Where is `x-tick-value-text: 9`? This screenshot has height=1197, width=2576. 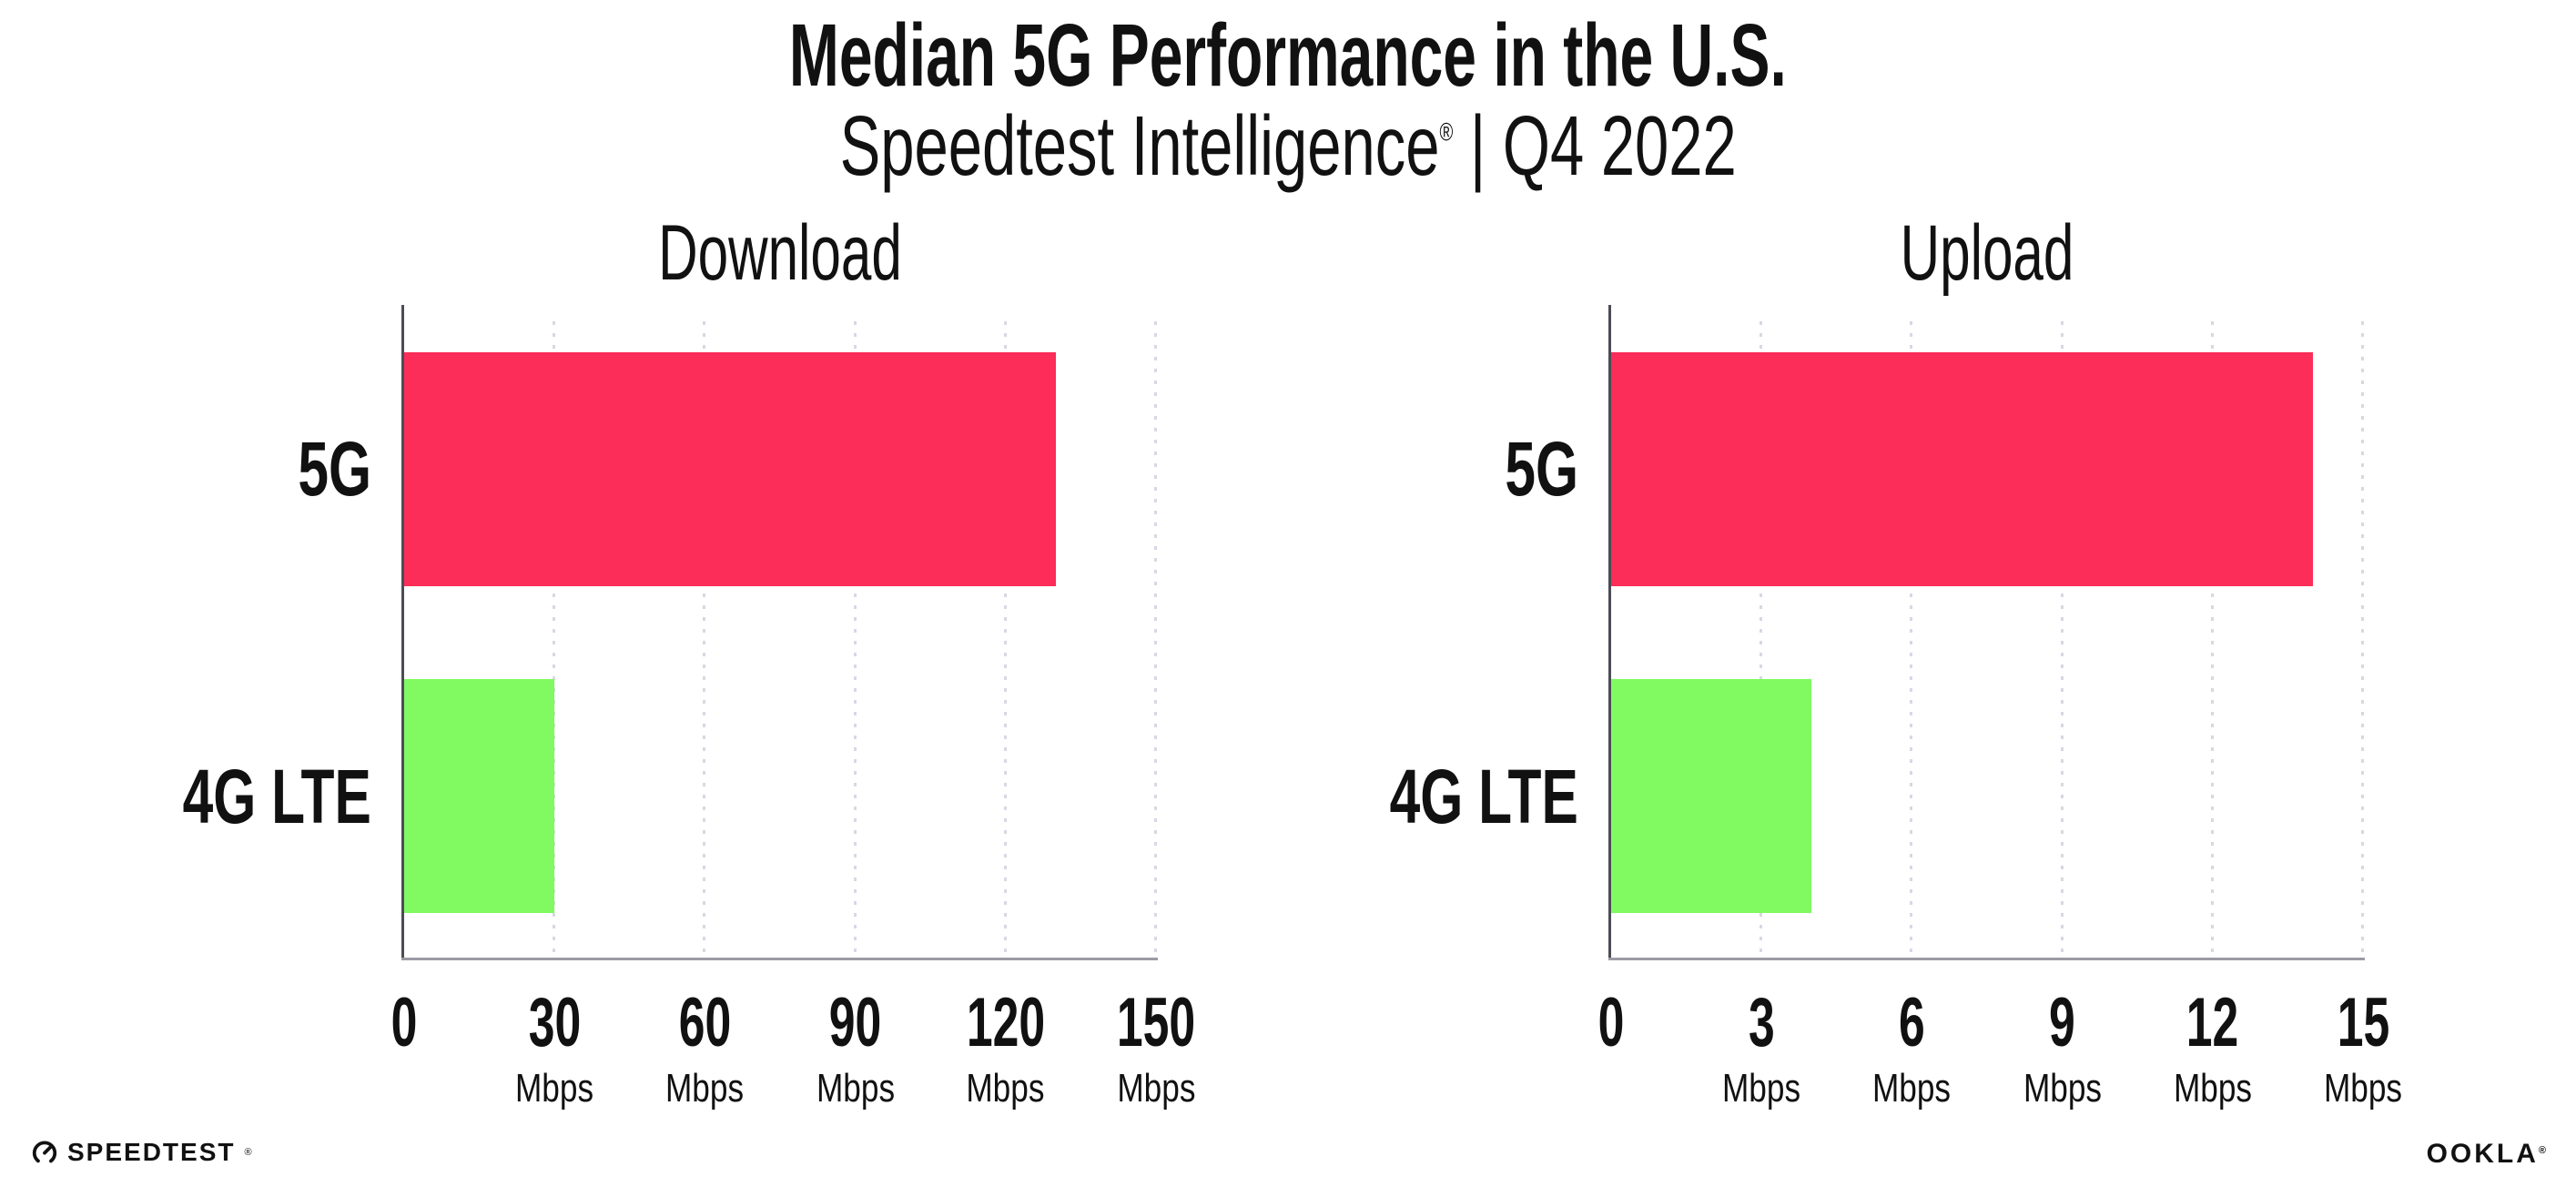 x-tick-value-text: 9 is located at coordinates (2062, 1023).